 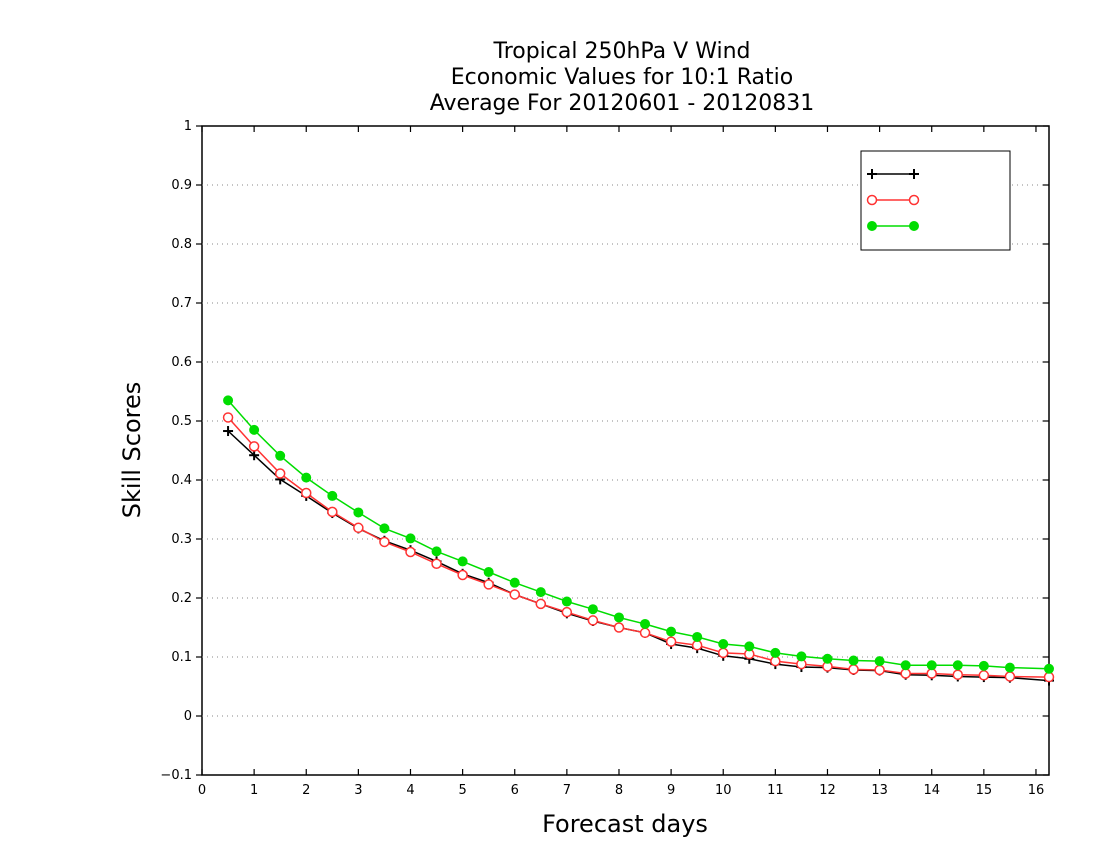 What do you see at coordinates (723, 790) in the screenshot?
I see `x-tick-label: 10` at bounding box center [723, 790].